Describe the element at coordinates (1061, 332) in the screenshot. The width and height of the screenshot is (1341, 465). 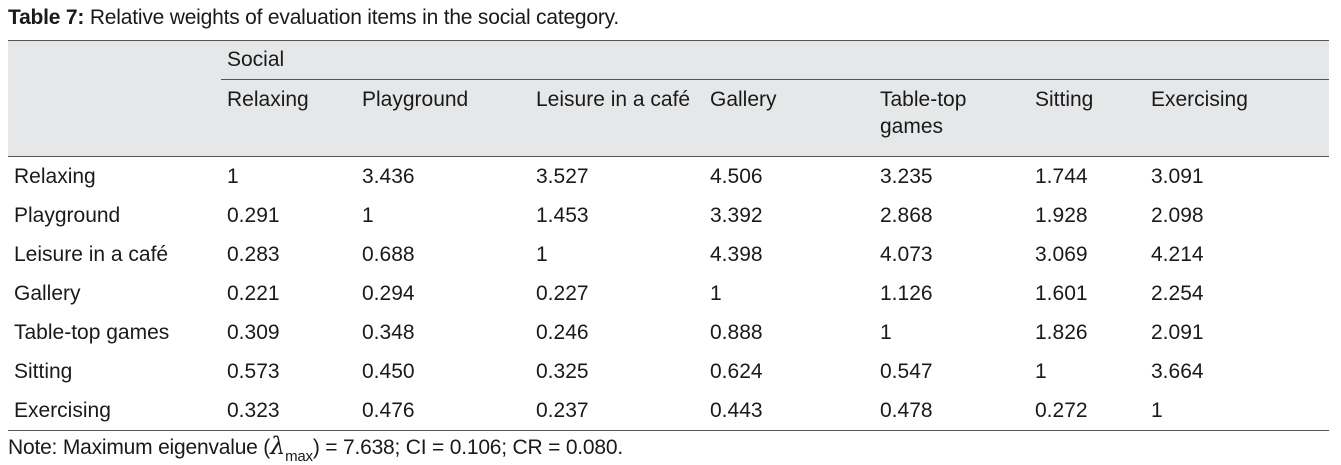
I see `table-cell: 1.826` at that location.